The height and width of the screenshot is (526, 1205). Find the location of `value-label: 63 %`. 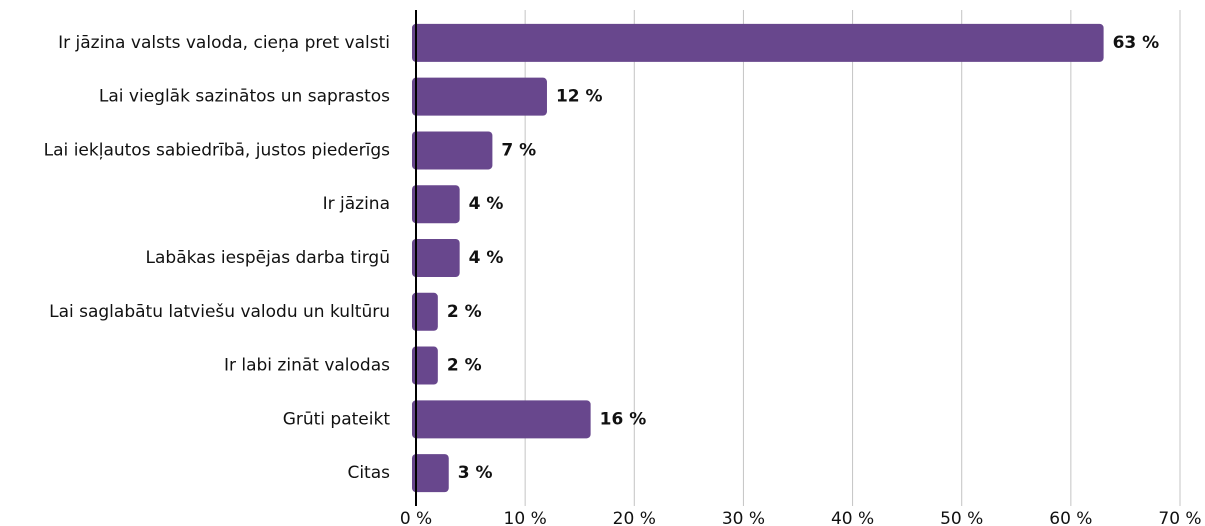

value-label: 63 % is located at coordinates (1136, 43).